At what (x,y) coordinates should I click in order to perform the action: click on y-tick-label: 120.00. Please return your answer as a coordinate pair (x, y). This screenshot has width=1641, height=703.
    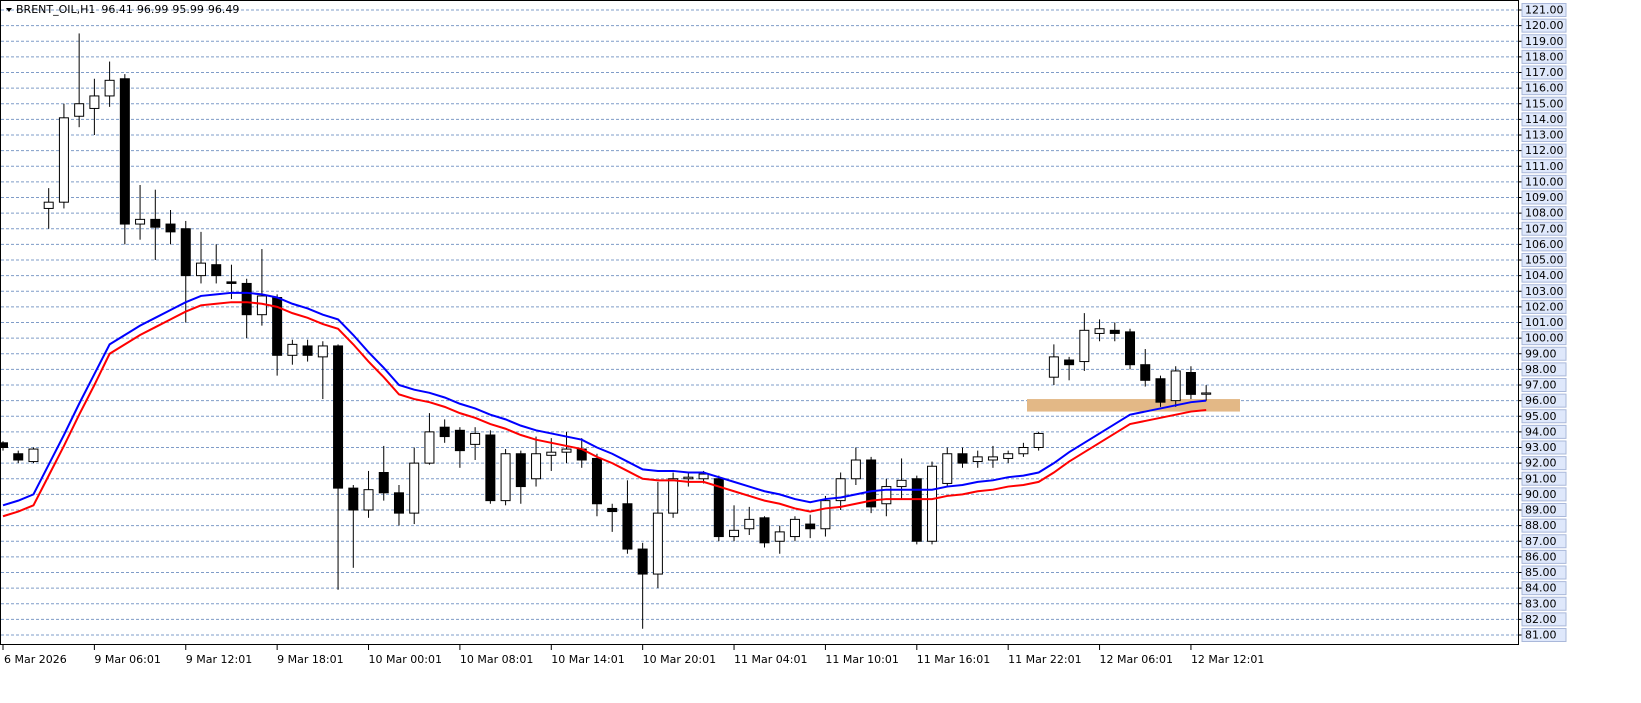
    Looking at the image, I should click on (1544, 25).